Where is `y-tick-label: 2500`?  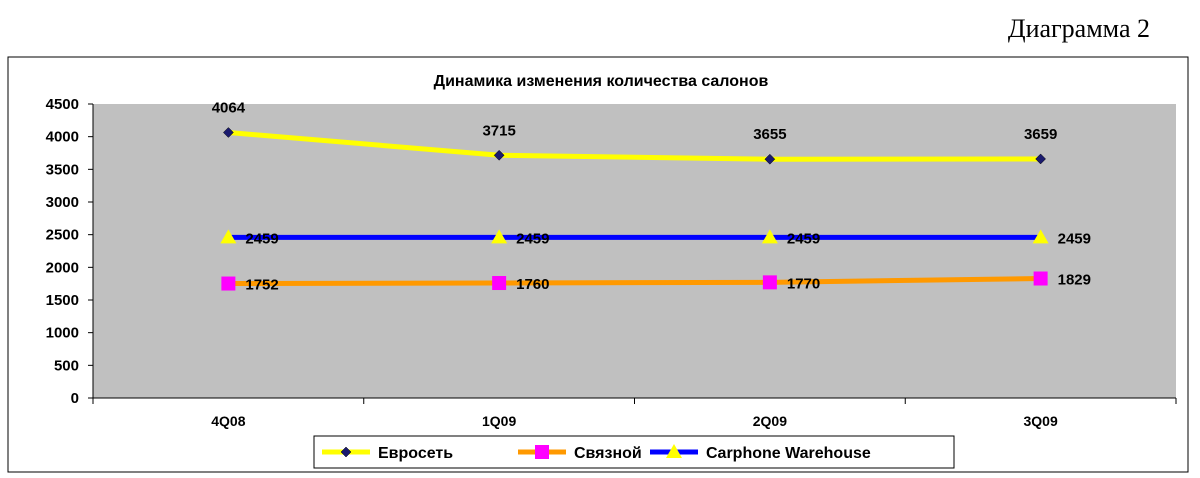 y-tick-label: 2500 is located at coordinates (62, 235).